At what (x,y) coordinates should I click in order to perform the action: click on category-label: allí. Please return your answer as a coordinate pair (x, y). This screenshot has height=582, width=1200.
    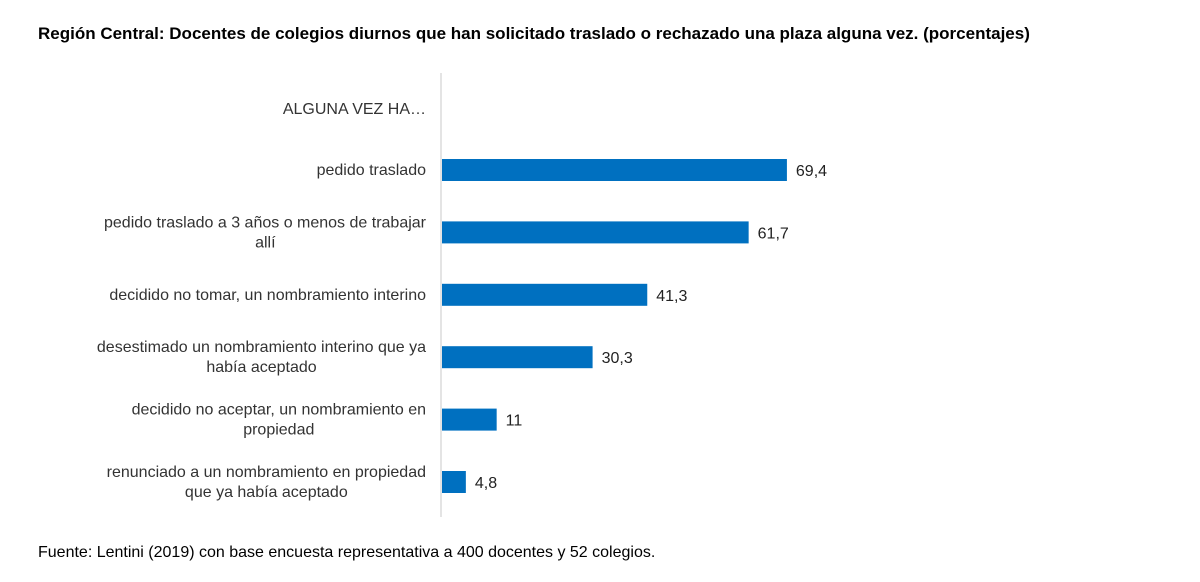
    Looking at the image, I should click on (265, 242).